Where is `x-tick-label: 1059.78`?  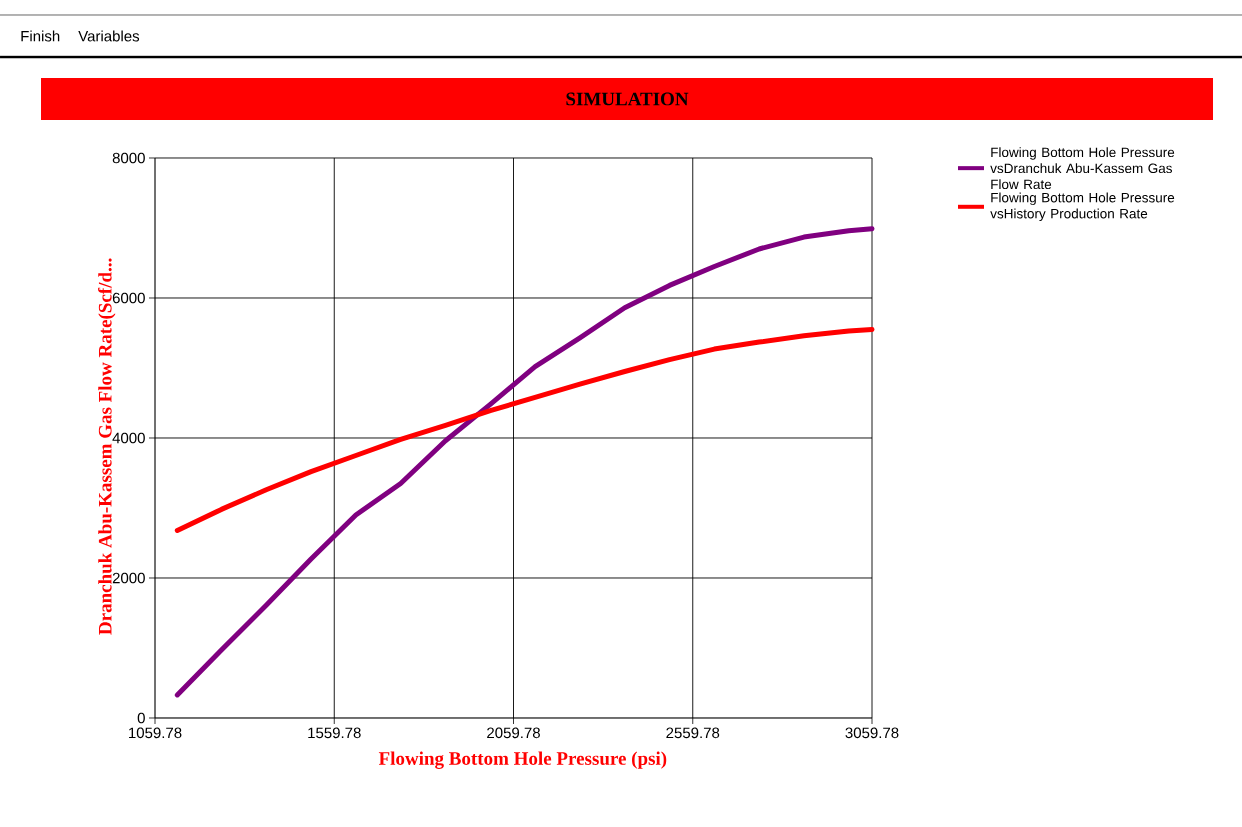
x-tick-label: 1059.78 is located at coordinates (155, 733).